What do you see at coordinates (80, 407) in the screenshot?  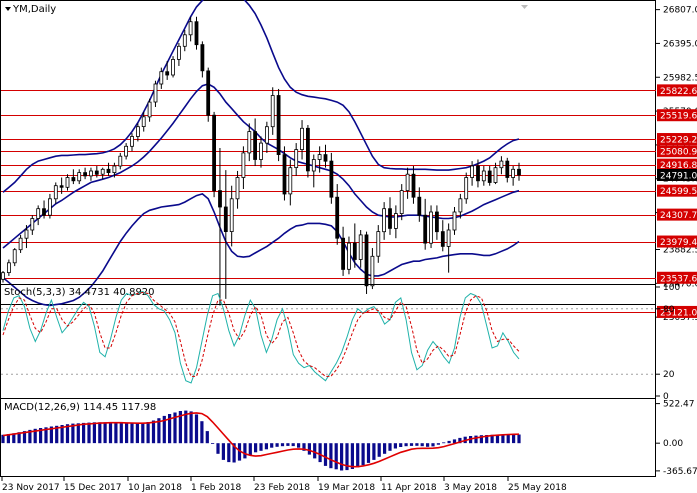 I see `macd-title: MACD(12,26,9) 114.45 117.98` at bounding box center [80, 407].